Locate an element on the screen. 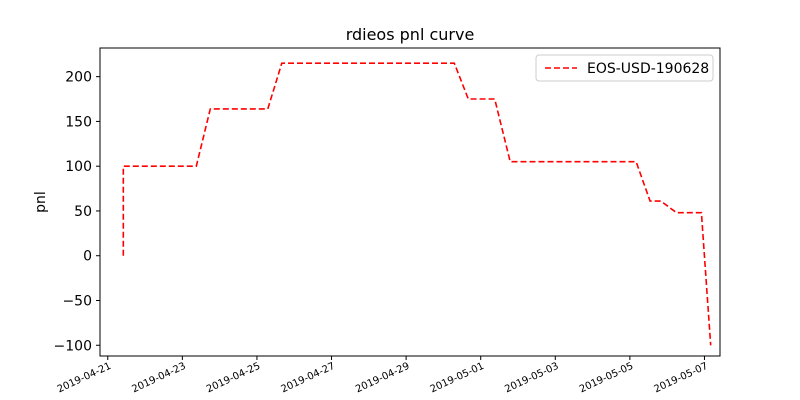 This screenshot has width=800, height=400. y-tick-label-6: −100 is located at coordinates (73, 346).